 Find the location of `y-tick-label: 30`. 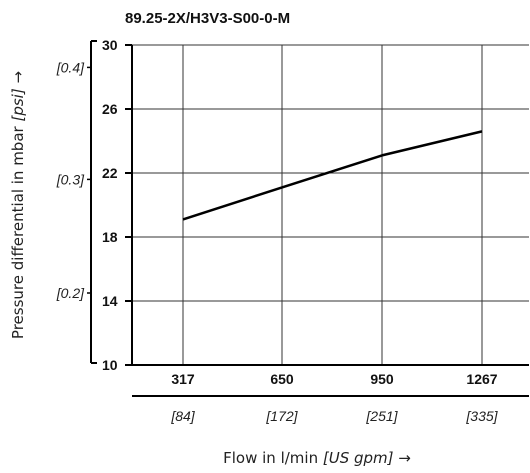

y-tick-label: 30 is located at coordinates (110, 45).